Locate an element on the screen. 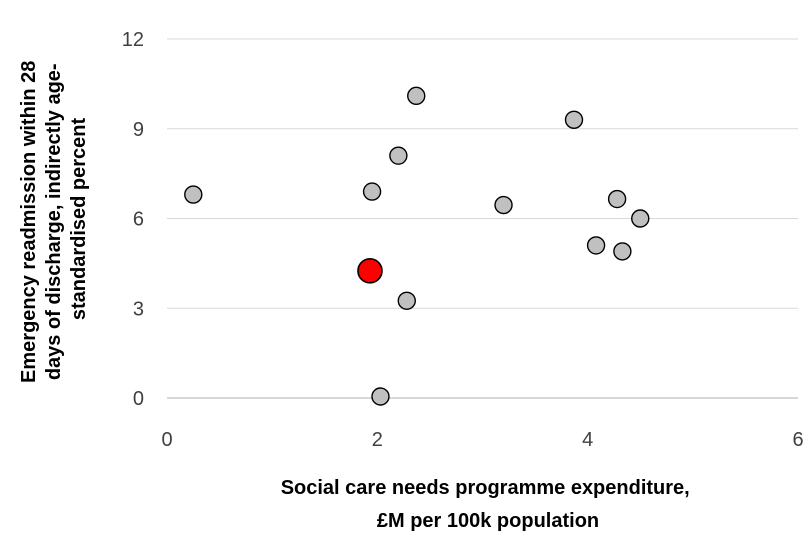 The image size is (808, 534). y-tick-label: 12 is located at coordinates (133, 40).